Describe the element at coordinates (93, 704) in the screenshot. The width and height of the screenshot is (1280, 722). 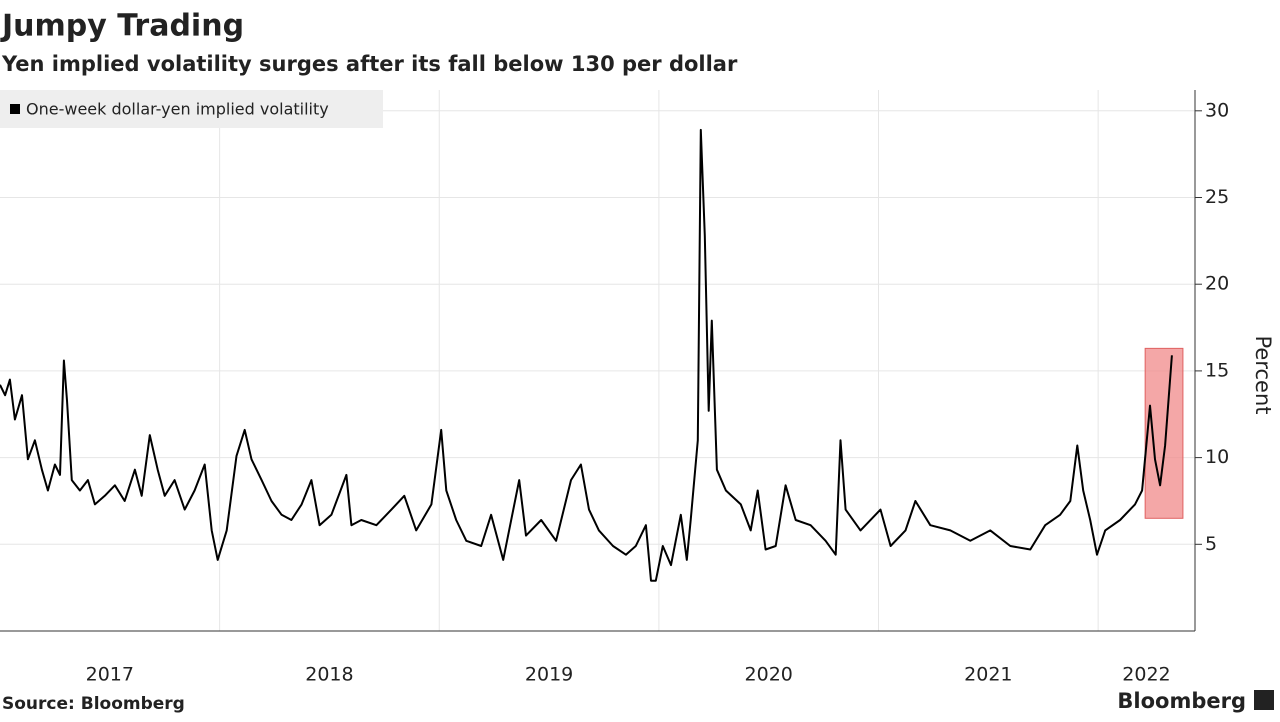
I see `source-note: Source: Bloomberg` at that location.